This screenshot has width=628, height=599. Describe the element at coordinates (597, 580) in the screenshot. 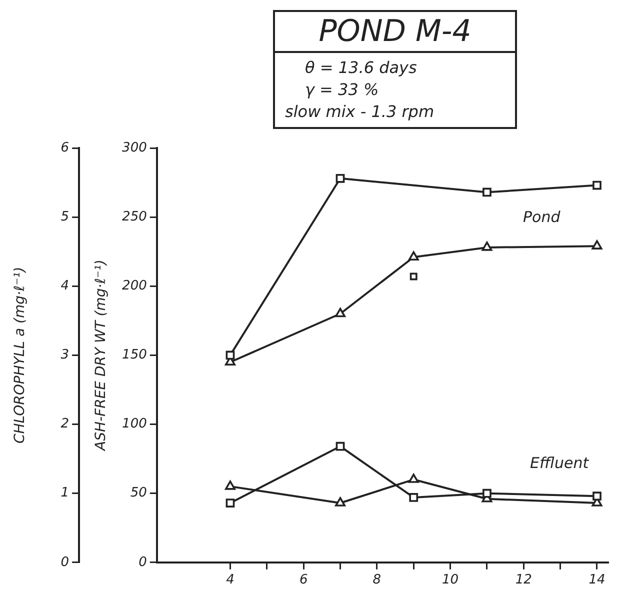

I see `x-tick-label: 14` at that location.